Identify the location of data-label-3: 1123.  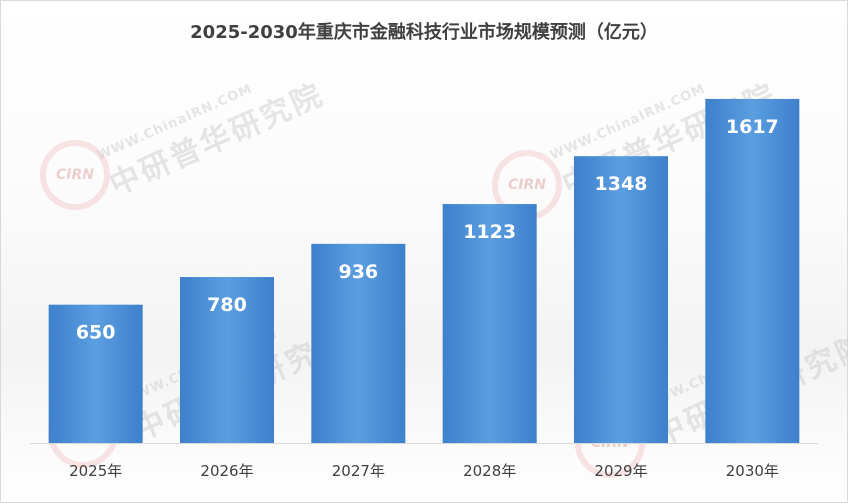
(489, 232).